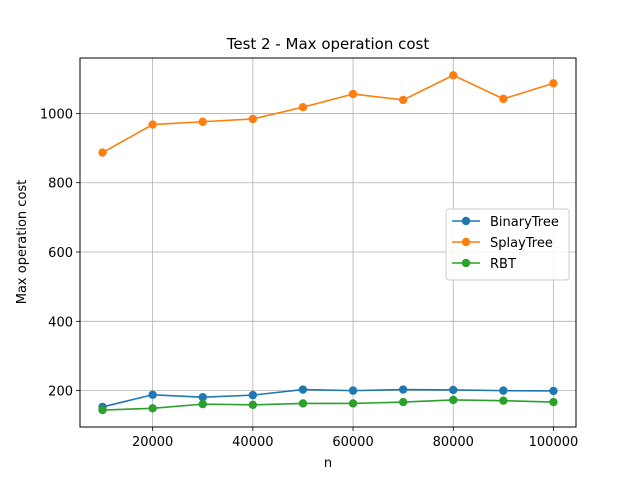 This screenshot has height=480, width=640. Describe the element at coordinates (56, 114) in the screenshot. I see `y-tick-label: 1000` at that location.